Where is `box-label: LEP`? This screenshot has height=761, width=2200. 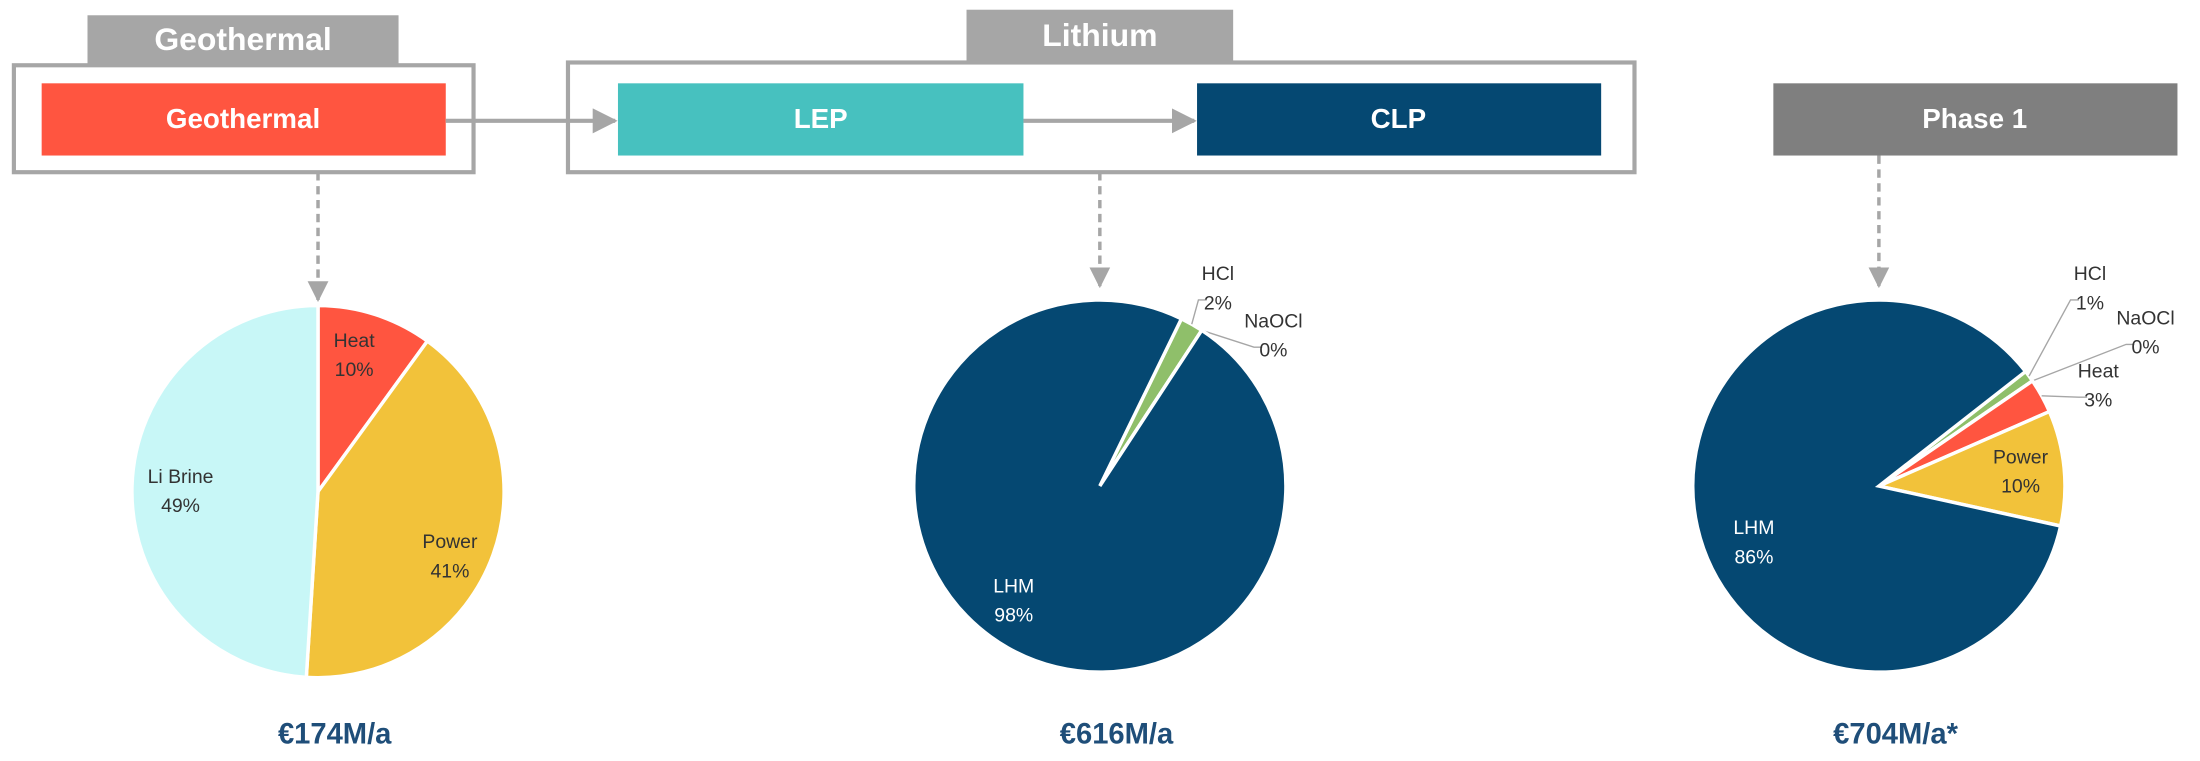 box-label: LEP is located at coordinates (821, 118).